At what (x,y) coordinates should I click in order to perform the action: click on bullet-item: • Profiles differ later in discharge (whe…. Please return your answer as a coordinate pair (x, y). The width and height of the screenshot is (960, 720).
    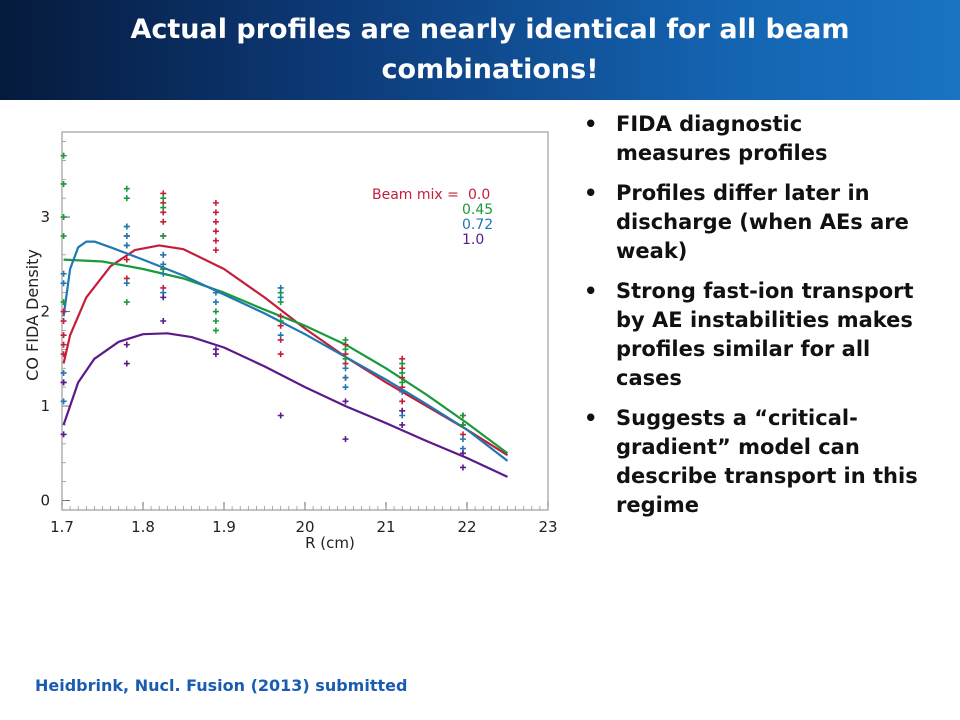
    Looking at the image, I should click on (748, 222).